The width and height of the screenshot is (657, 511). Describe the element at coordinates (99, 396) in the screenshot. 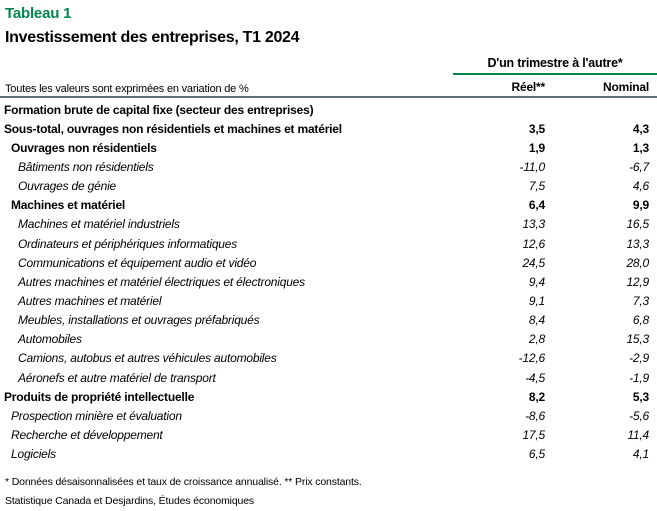

I see `row-label: Produits de propriété intellectuelle` at that location.